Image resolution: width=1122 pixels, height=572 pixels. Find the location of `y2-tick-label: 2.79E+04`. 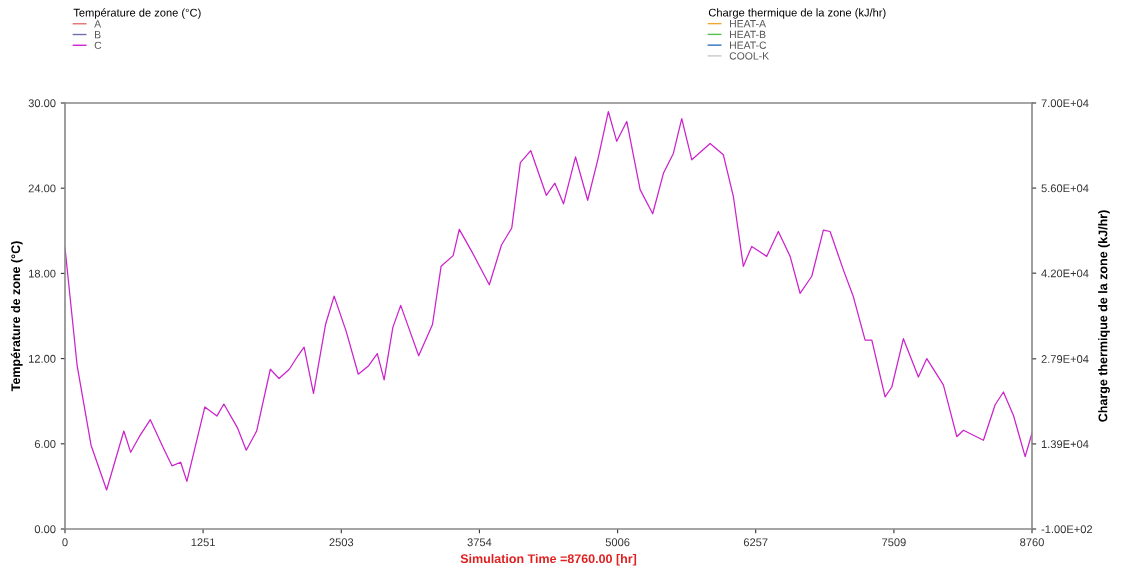

y2-tick-label: 2.79E+04 is located at coordinates (1065, 359).